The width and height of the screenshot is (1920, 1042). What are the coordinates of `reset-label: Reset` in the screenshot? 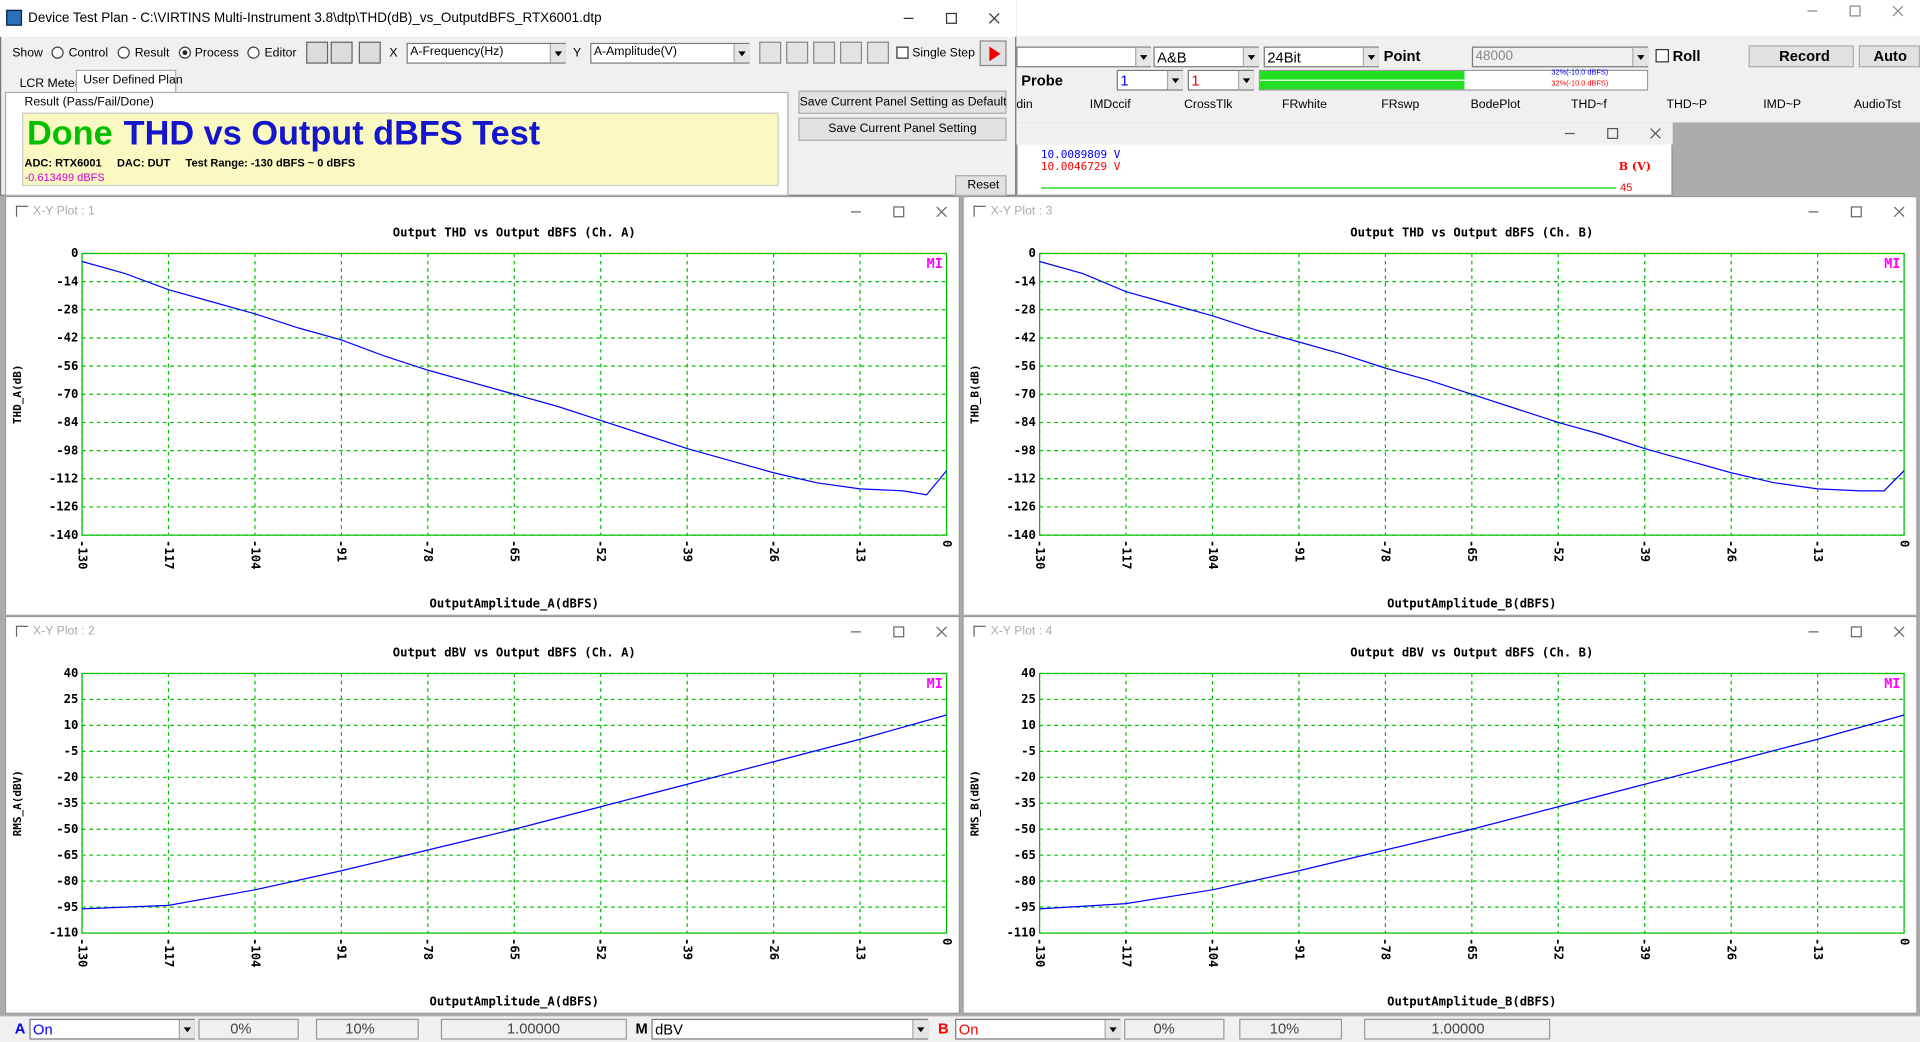 It's located at (983, 185).